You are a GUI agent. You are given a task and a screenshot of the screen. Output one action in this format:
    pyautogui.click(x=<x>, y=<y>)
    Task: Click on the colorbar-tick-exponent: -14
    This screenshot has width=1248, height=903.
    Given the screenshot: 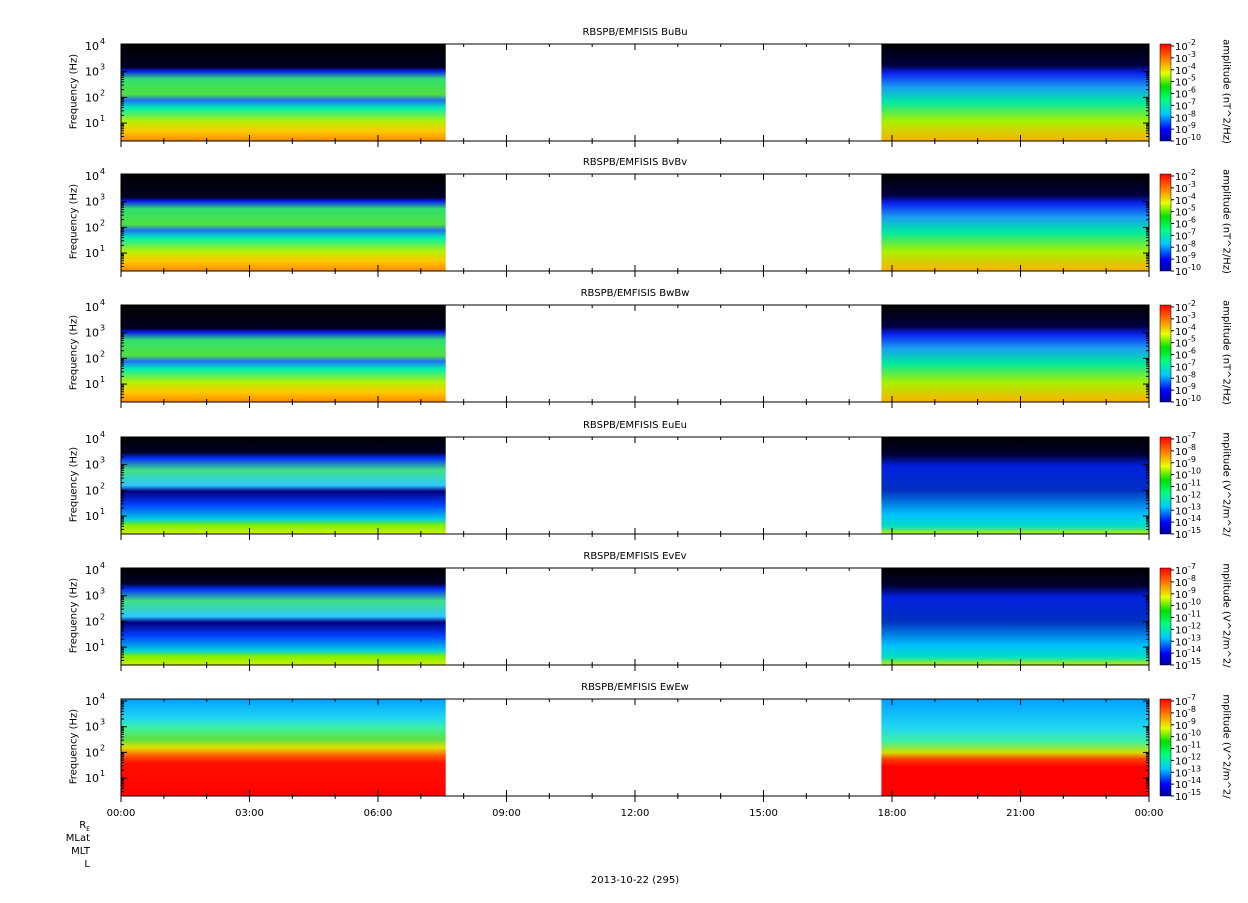 What is the action you would take?
    pyautogui.click(x=1194, y=649)
    